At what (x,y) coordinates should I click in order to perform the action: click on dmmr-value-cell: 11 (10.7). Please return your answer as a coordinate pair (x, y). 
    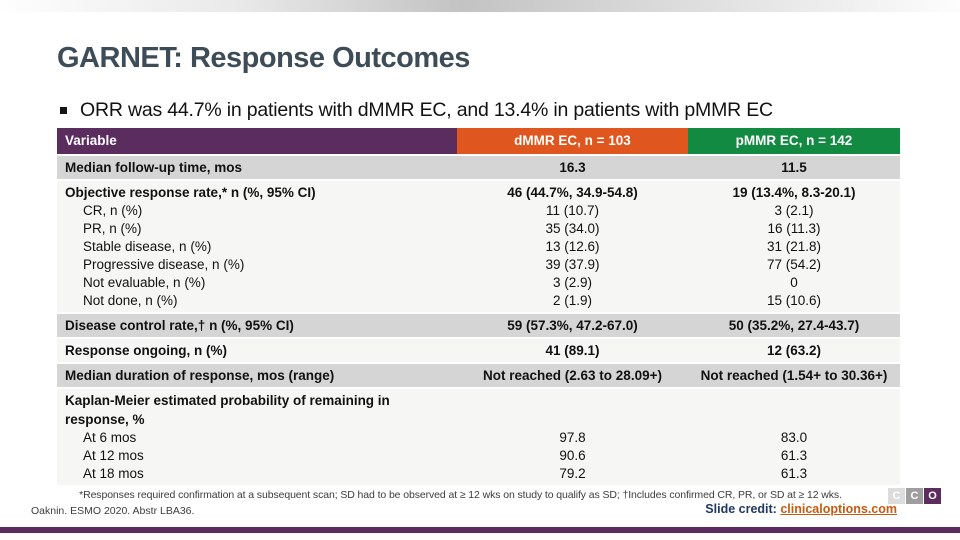
    Looking at the image, I should click on (572, 210).